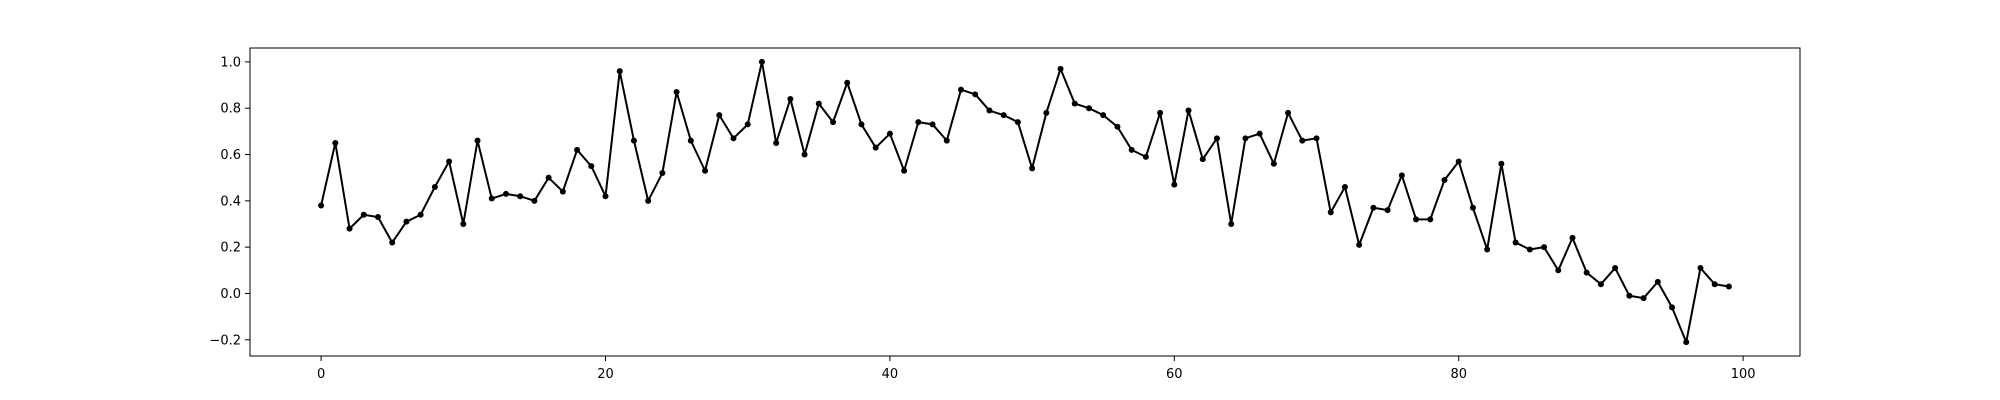 This screenshot has height=400, width=2000. I want to click on y-tick-label: 0.2, so click(230, 248).